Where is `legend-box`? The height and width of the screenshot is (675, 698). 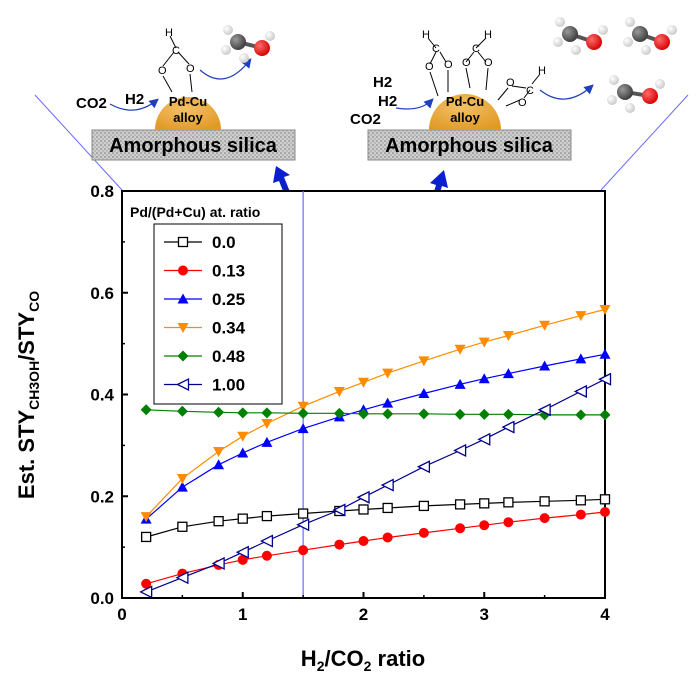 legend-box is located at coordinates (218, 314).